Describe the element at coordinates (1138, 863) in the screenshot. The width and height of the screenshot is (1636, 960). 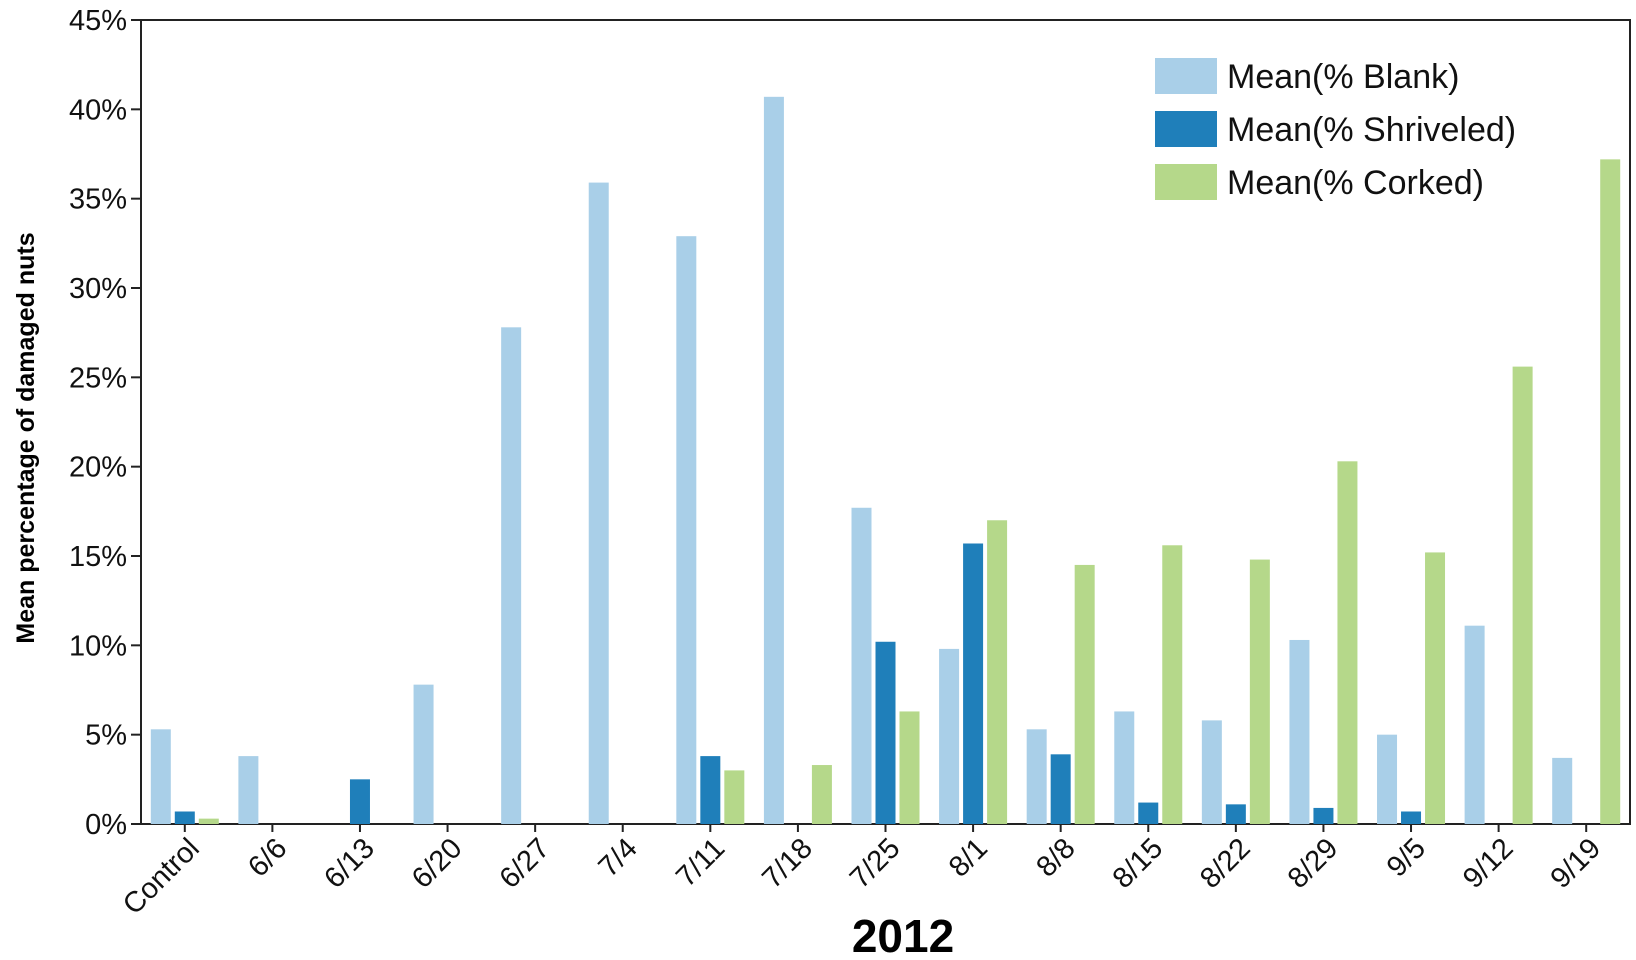
I see `x-tick-label: 8/15` at that location.